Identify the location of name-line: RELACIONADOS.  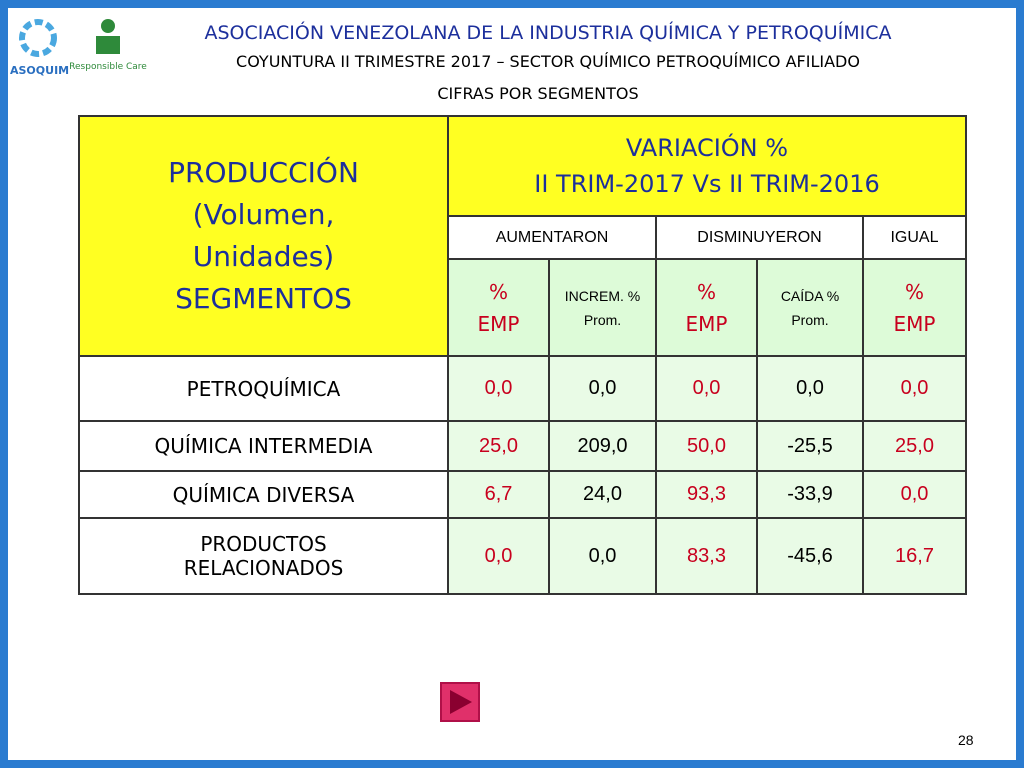
(263, 568).